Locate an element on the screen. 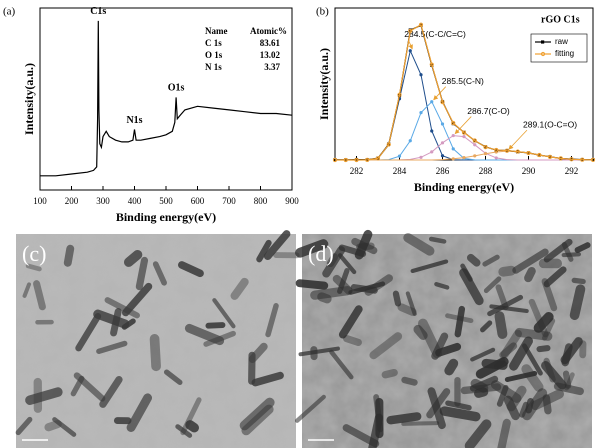 This screenshot has width=600, height=448. x-tick-label: 600 is located at coordinates (198, 201).